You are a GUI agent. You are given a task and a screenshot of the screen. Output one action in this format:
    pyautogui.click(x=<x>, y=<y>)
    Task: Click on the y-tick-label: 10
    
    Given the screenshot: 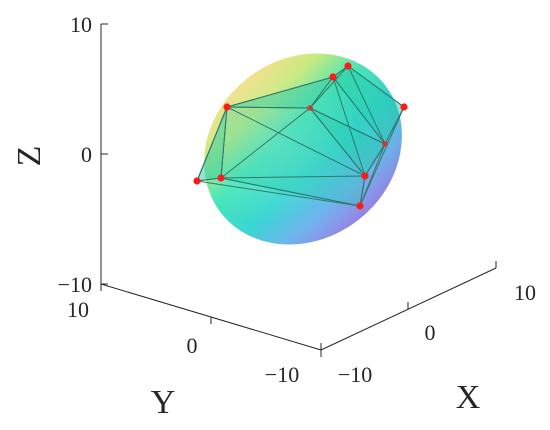 What is the action you would take?
    pyautogui.click(x=78, y=309)
    